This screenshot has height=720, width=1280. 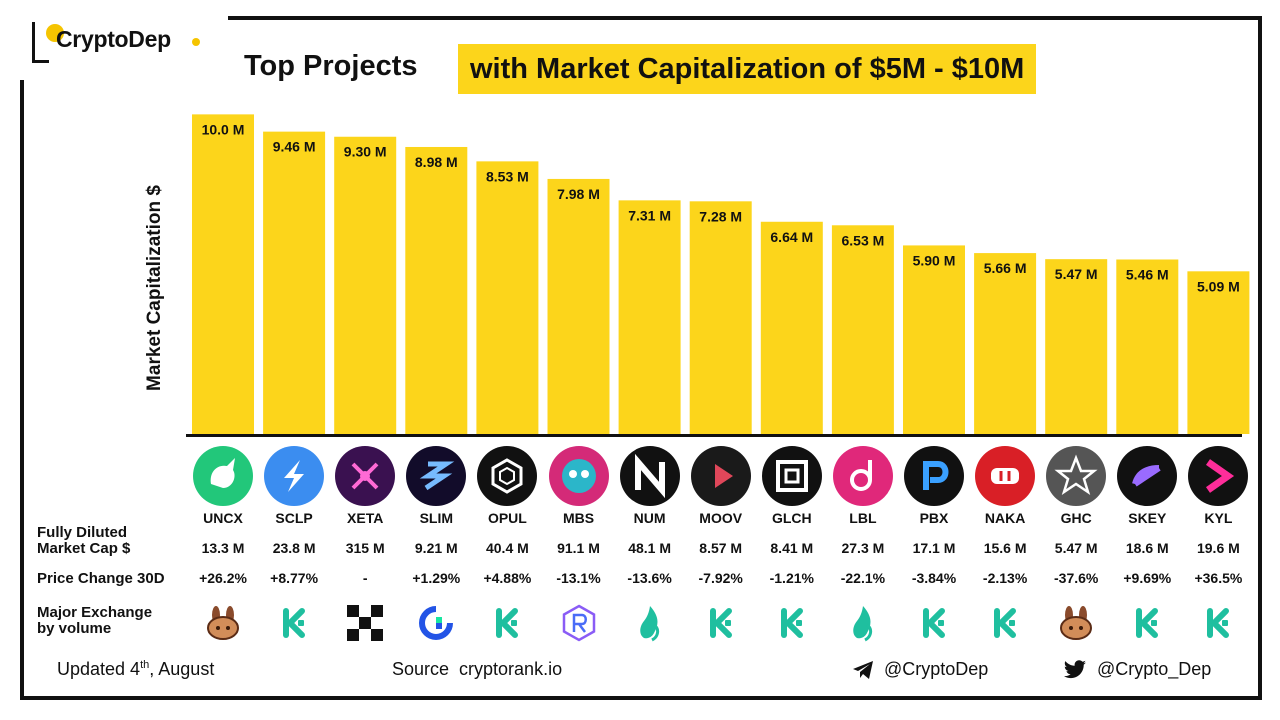 What do you see at coordinates (863, 669) in the screenshot?
I see `telegram-icon` at bounding box center [863, 669].